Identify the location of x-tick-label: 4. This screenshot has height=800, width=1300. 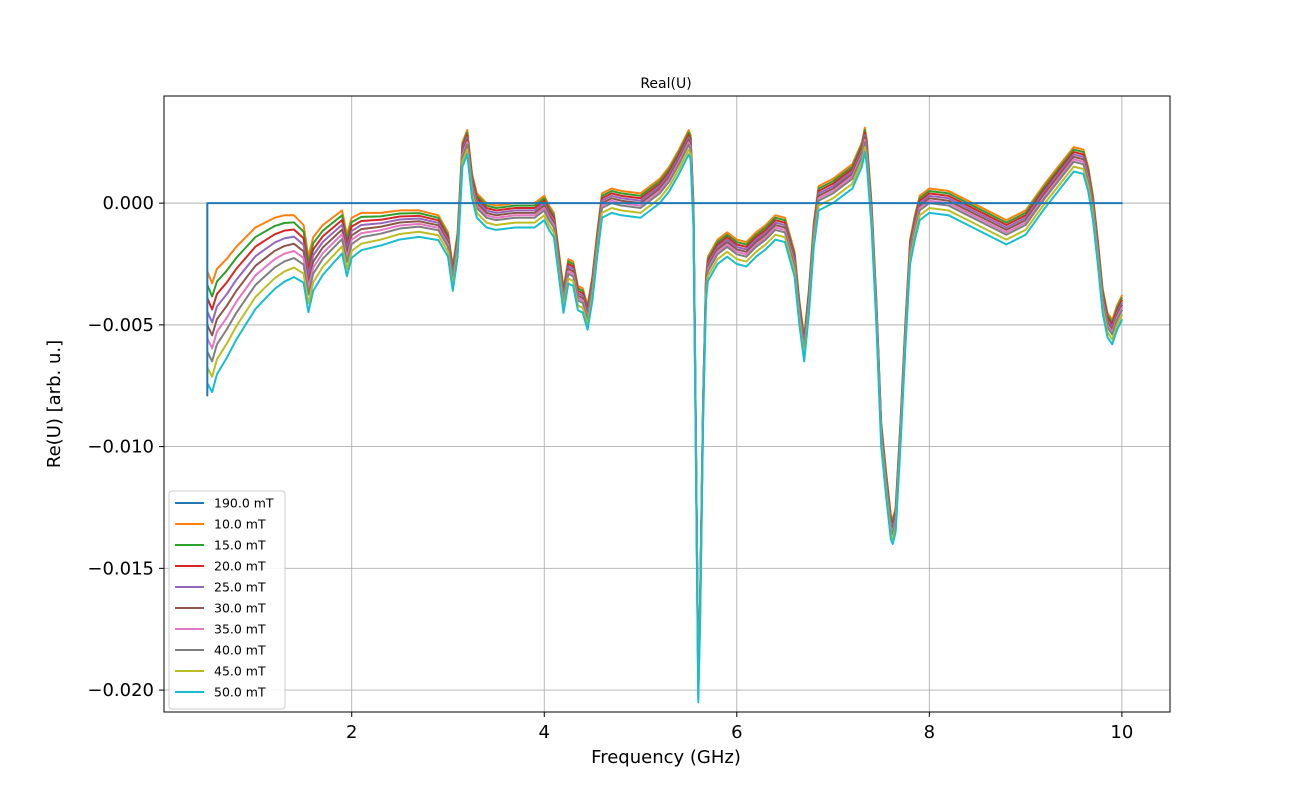
(544, 732).